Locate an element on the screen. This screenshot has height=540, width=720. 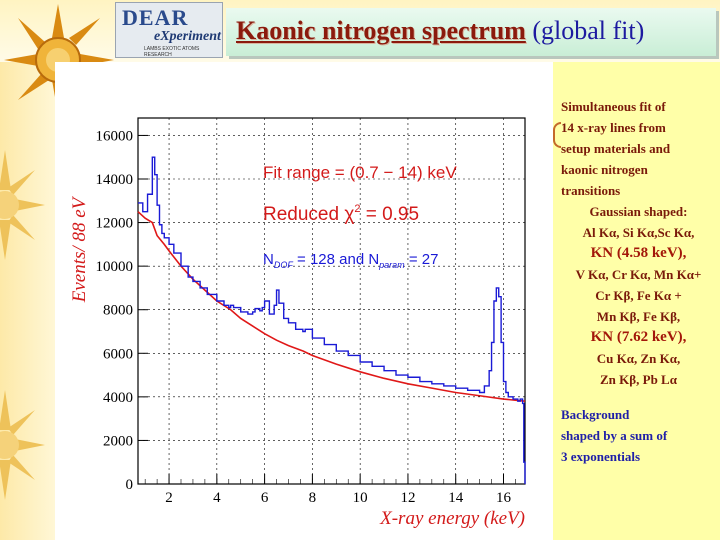
y-tick-label: 4000 is located at coordinates (118, 398).